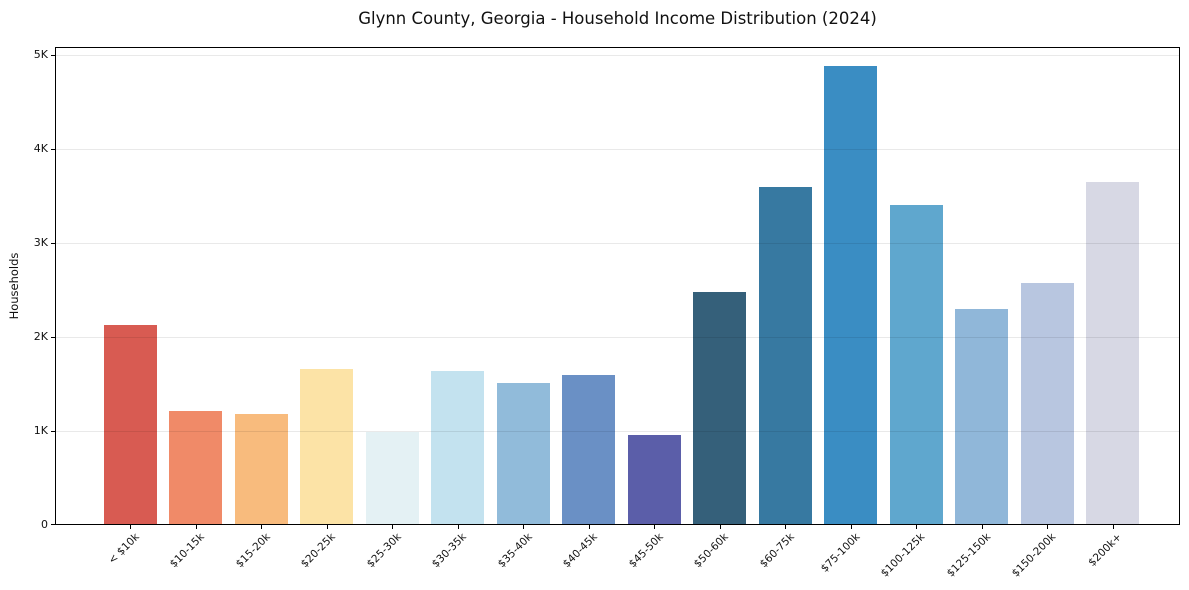 Image resolution: width=1189 pixels, height=590 pixels. What do you see at coordinates (449, 551) in the screenshot?
I see `x-tick-label: $30-35k` at bounding box center [449, 551].